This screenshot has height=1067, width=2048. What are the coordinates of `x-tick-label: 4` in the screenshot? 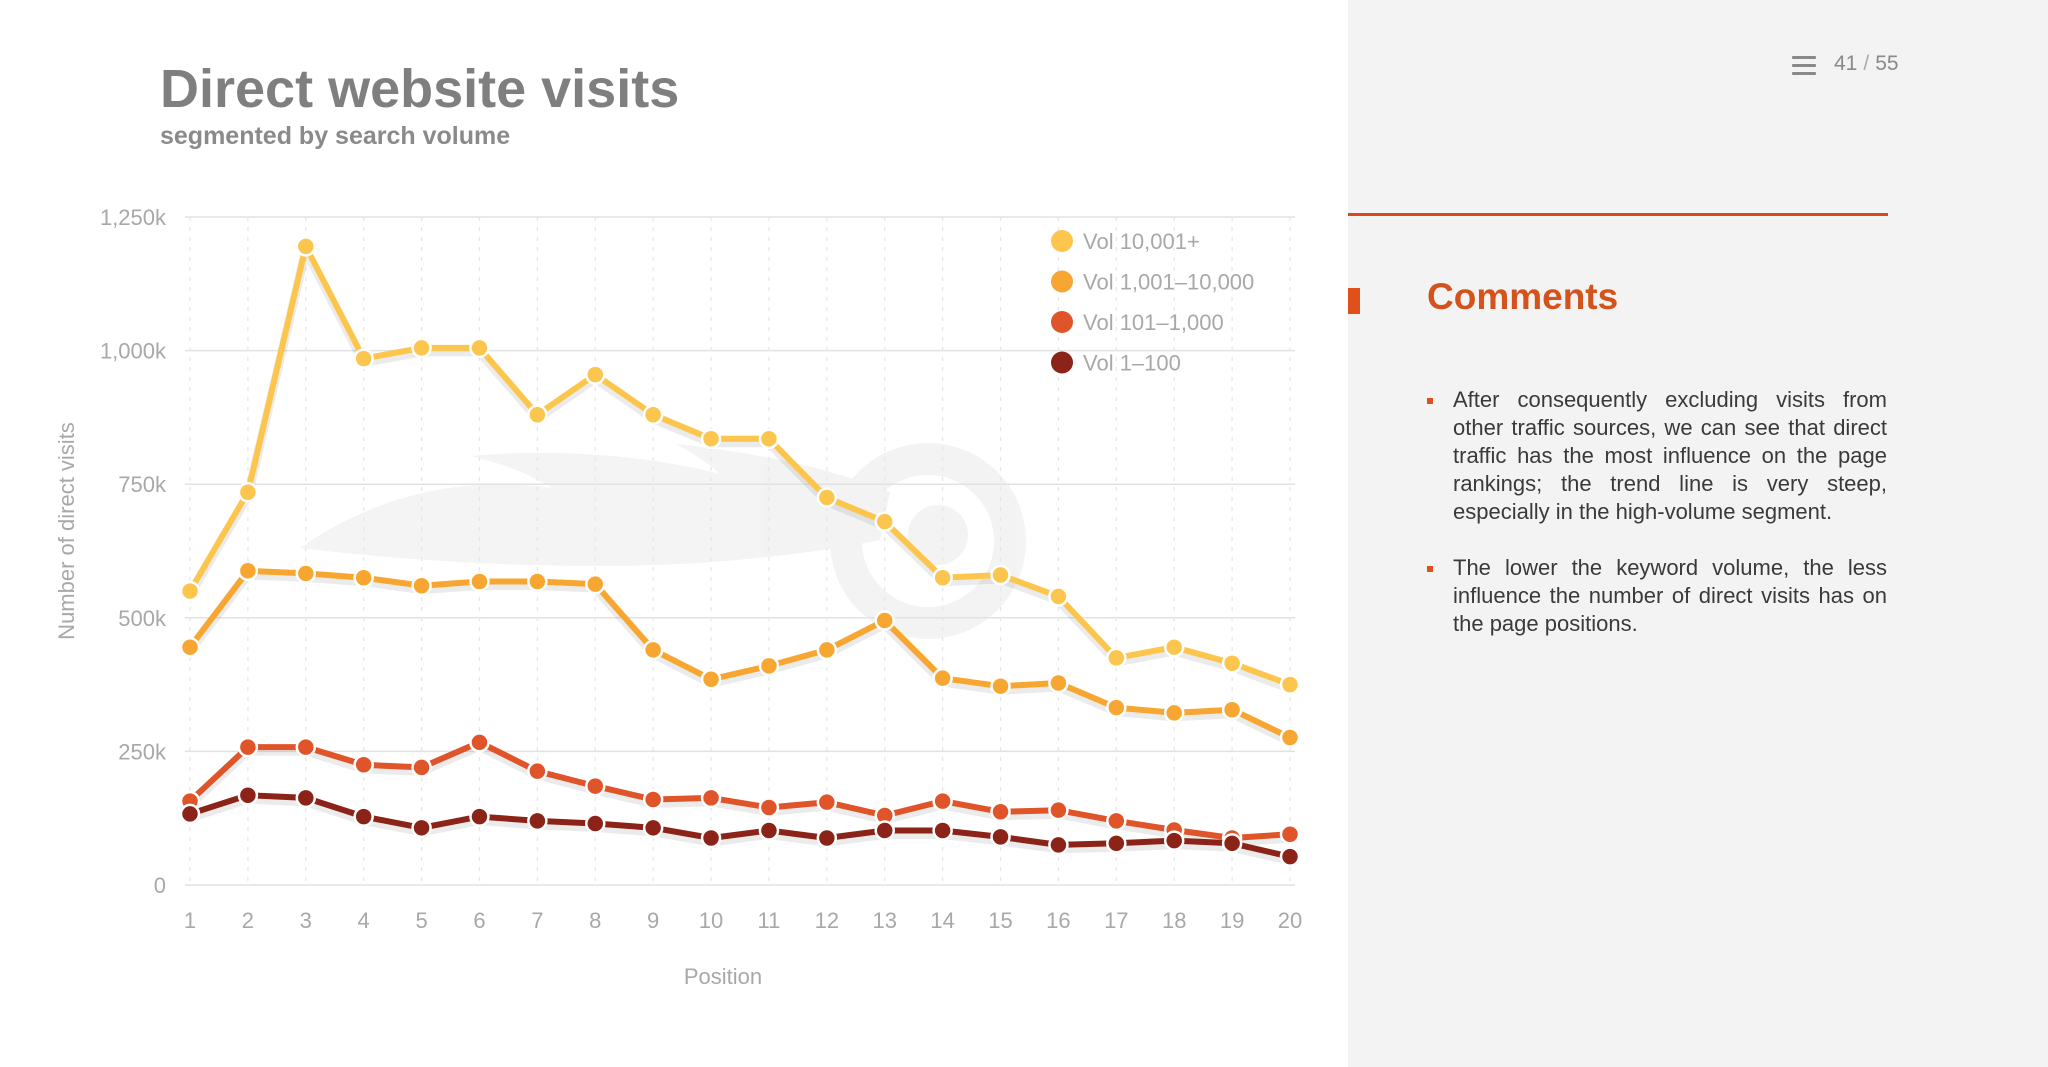 It's located at (364, 920).